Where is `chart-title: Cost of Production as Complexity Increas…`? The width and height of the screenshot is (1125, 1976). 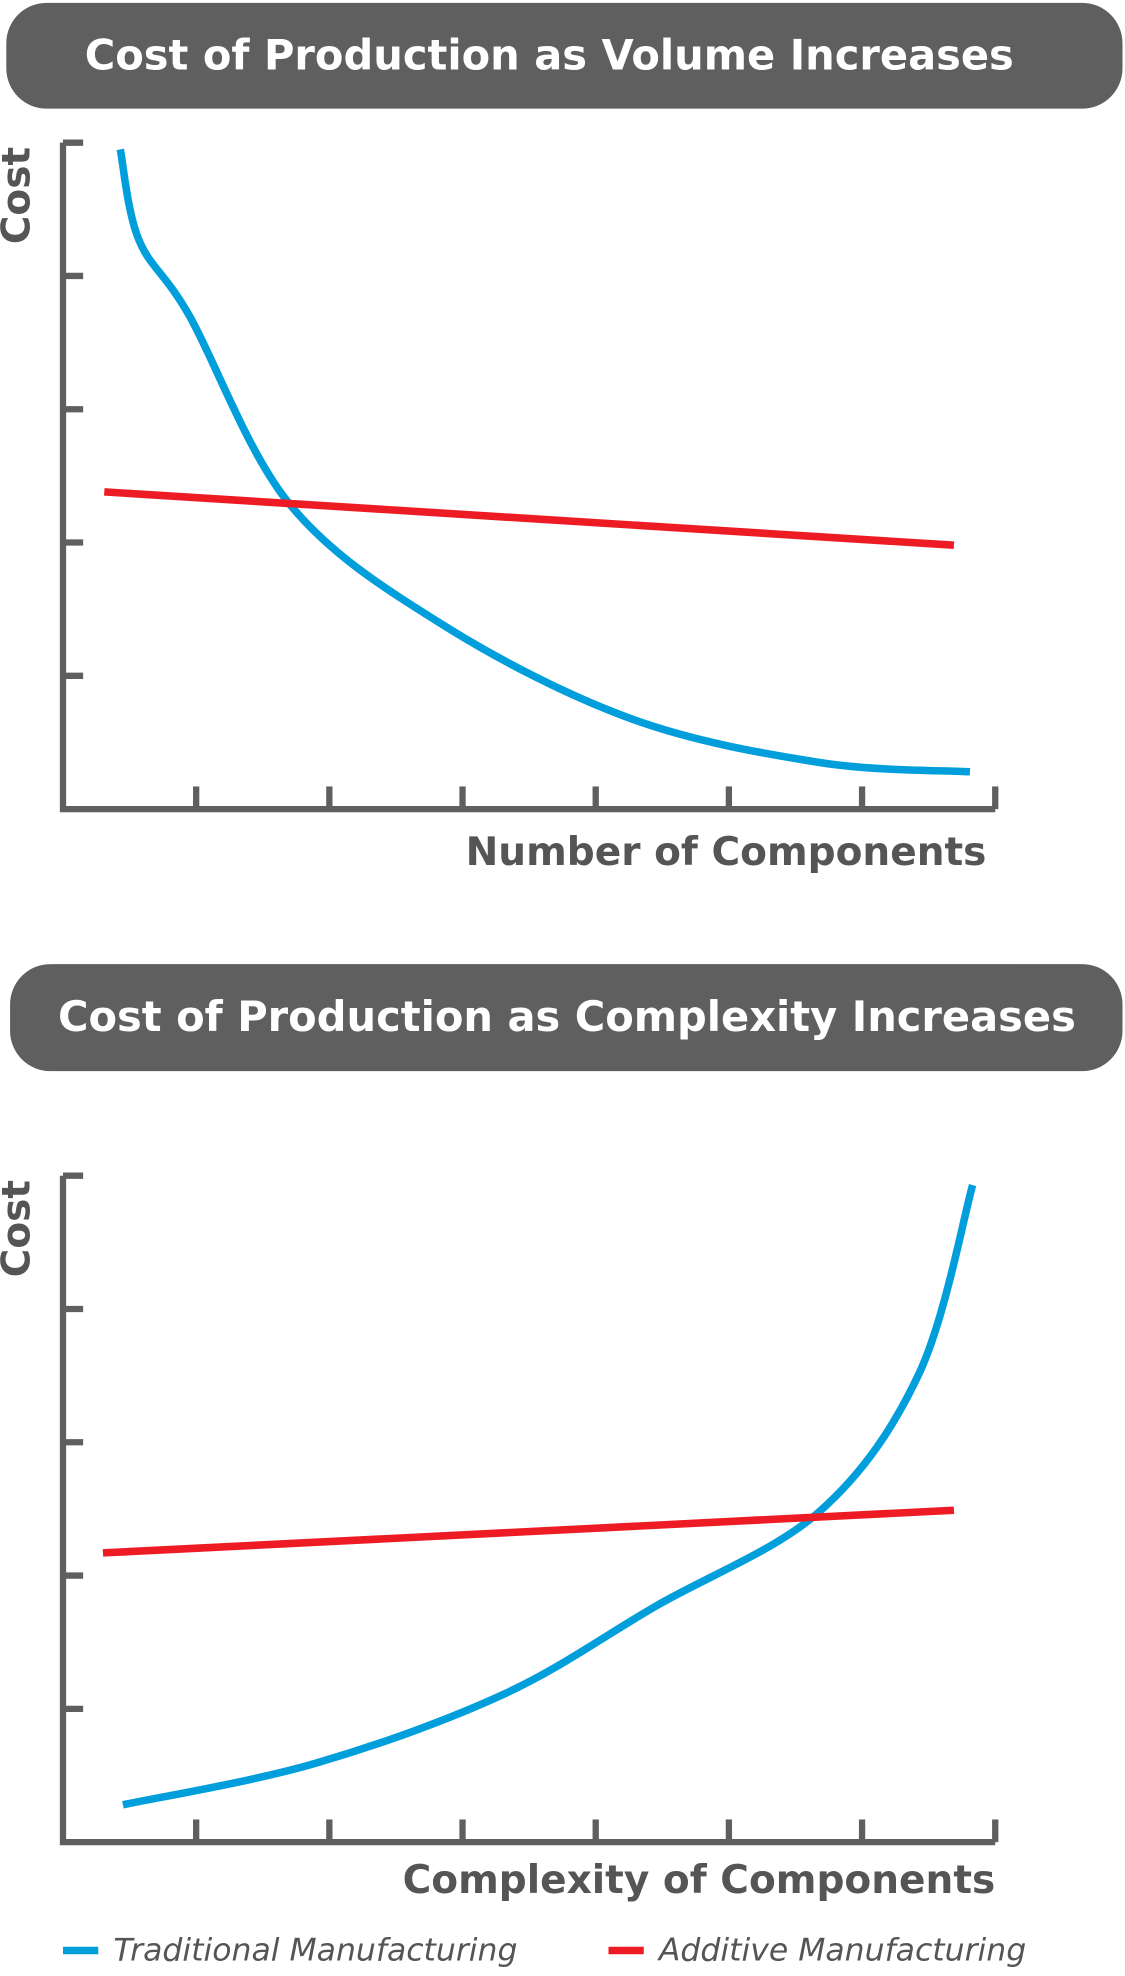
chart-title: Cost of Production as Complexity Increas… is located at coordinates (567, 1016).